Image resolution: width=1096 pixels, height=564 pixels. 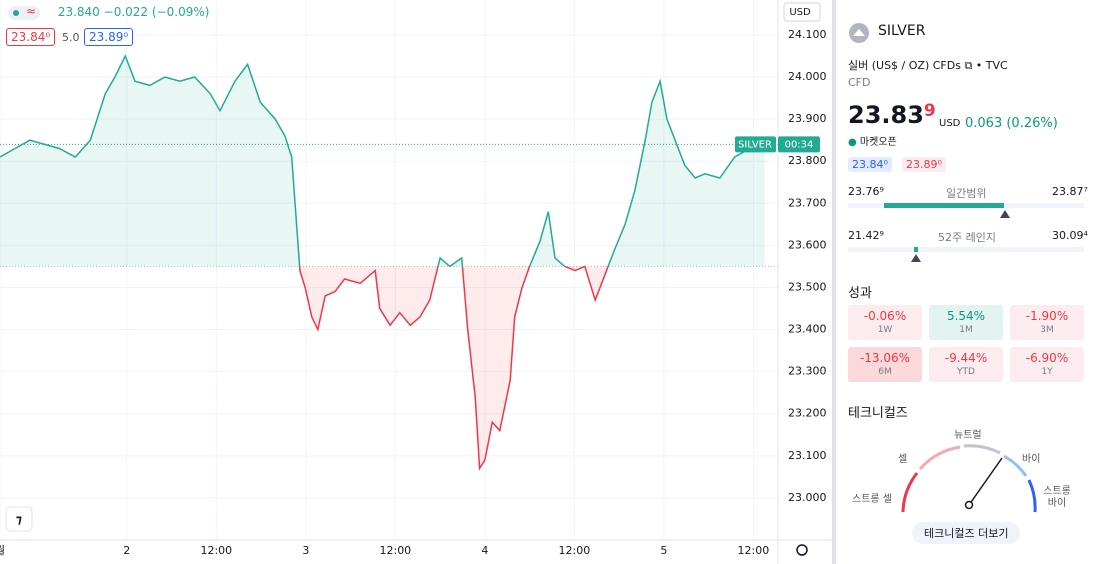 I want to click on performance-value: -13.06%, so click(x=885, y=358).